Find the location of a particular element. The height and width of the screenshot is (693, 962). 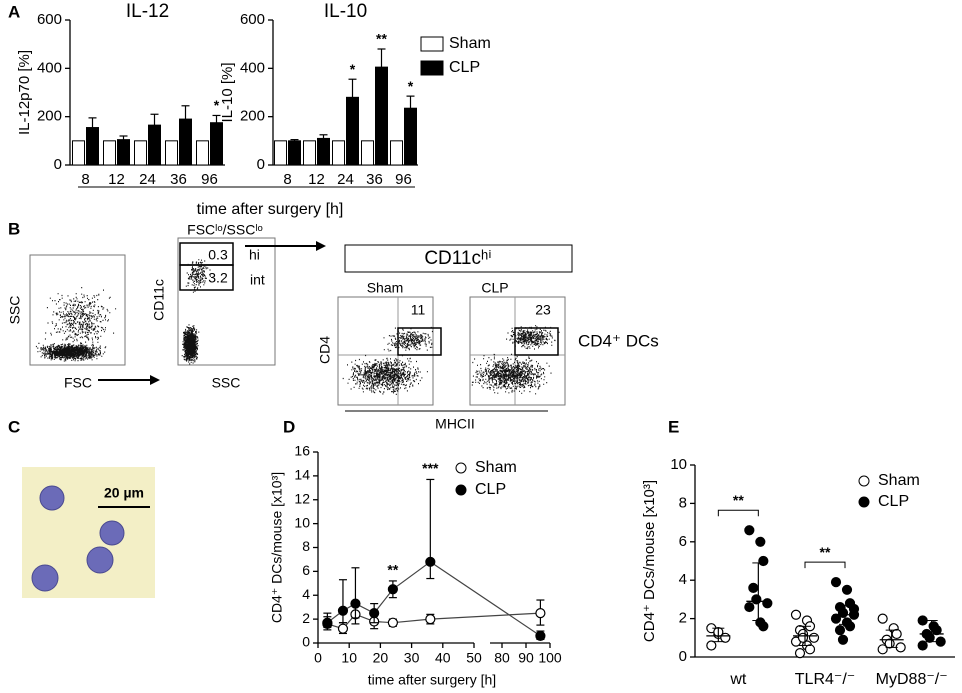

y-axis-label: CD4⁺ DCs/mouse [x10³] is located at coordinates (649, 561).